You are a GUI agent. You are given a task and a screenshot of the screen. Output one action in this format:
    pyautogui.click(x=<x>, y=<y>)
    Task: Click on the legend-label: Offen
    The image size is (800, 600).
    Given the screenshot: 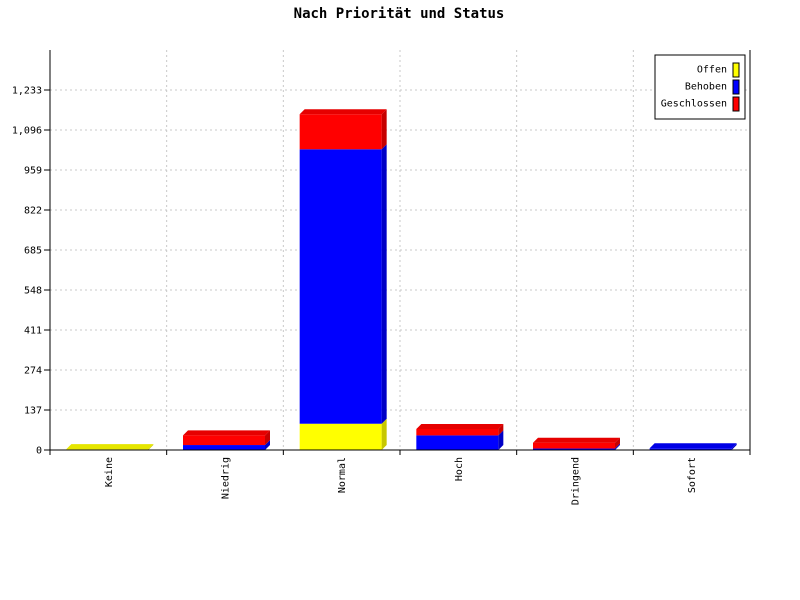 What is the action you would take?
    pyautogui.click(x=712, y=70)
    